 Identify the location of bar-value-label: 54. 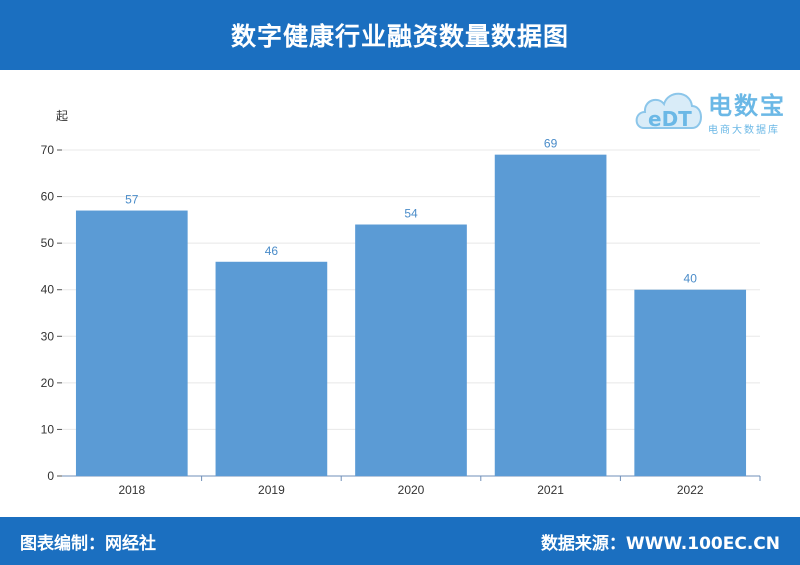
(411, 214).